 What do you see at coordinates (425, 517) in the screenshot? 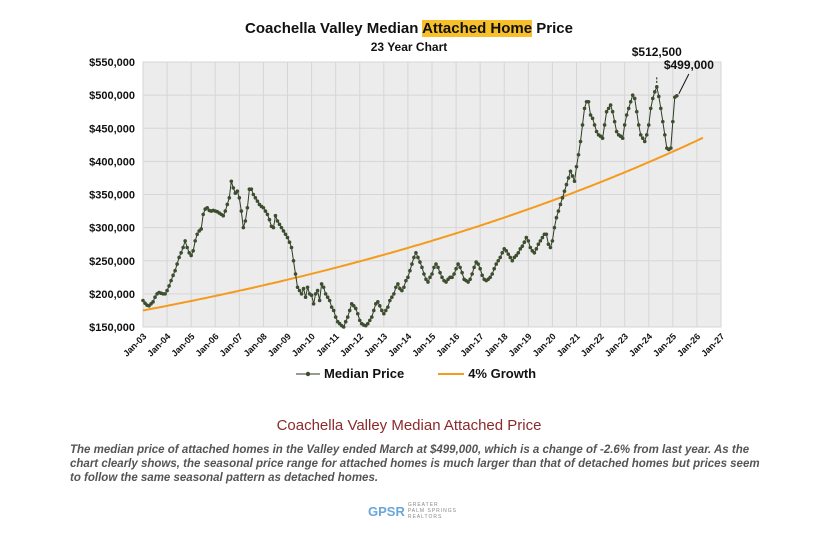
I see `logo-line3: REALTORS` at bounding box center [425, 517].